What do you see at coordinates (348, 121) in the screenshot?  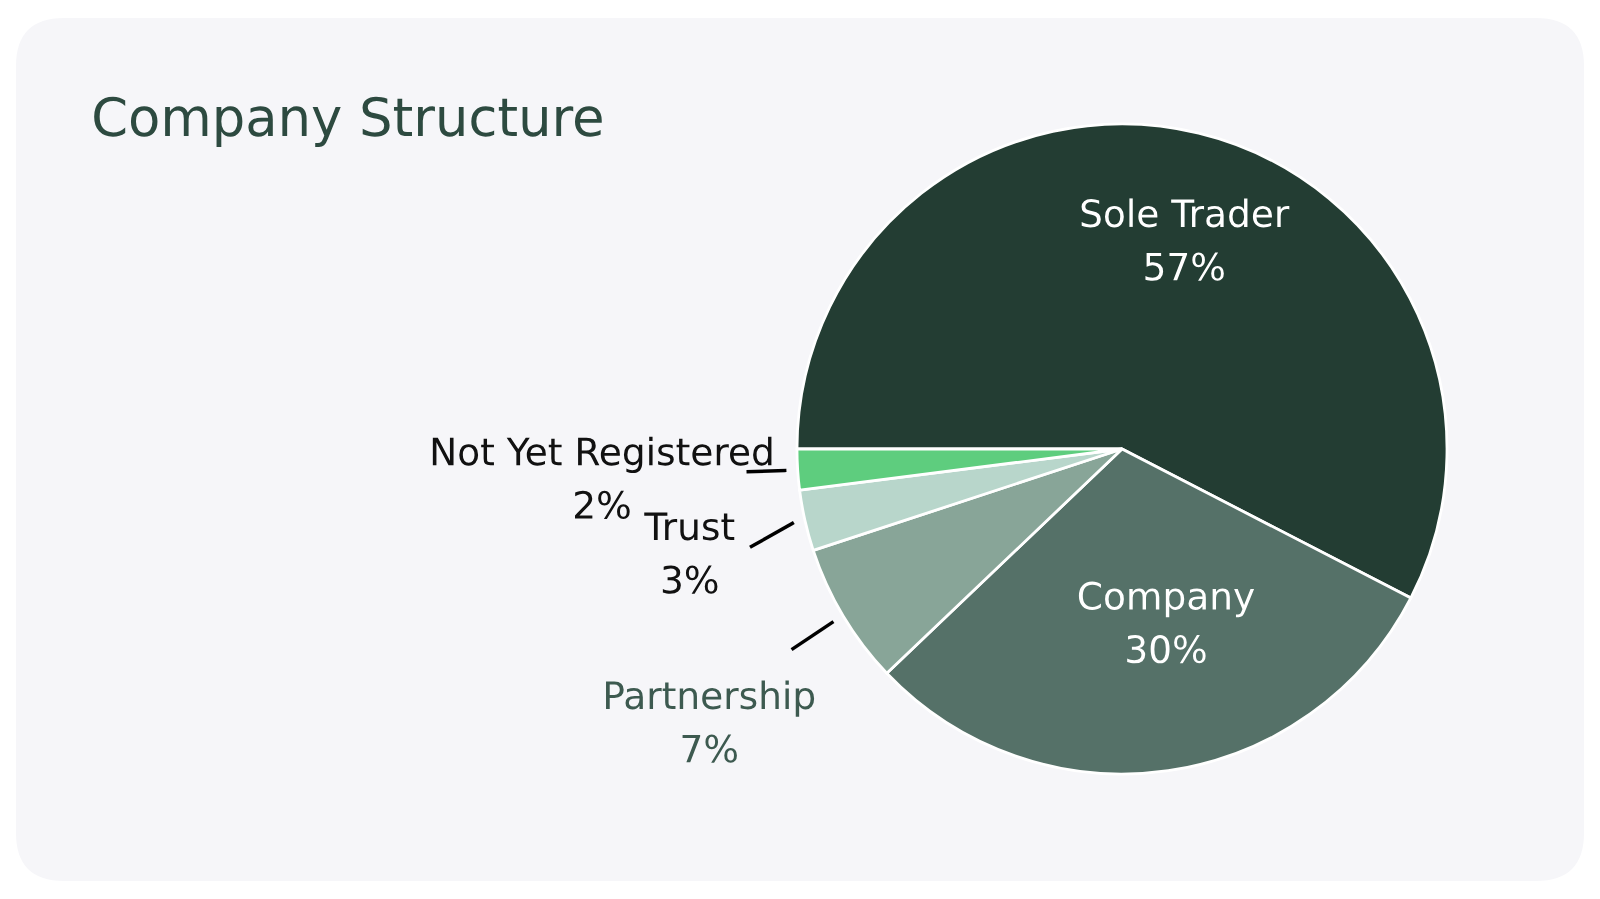 I see `chart-title: Company Structure` at bounding box center [348, 121].